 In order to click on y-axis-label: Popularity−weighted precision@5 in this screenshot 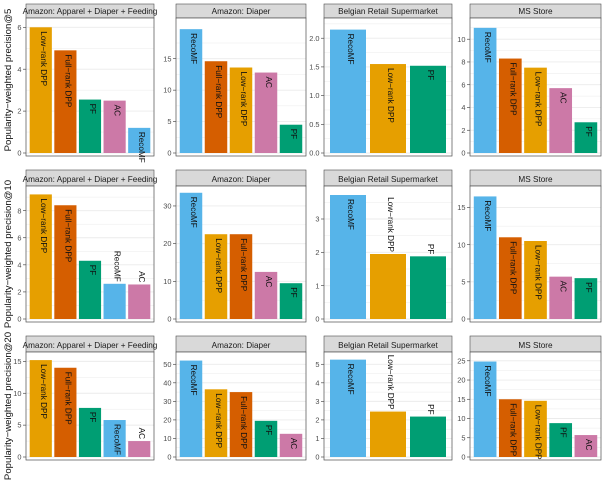, I will do `click(8, 80)`.